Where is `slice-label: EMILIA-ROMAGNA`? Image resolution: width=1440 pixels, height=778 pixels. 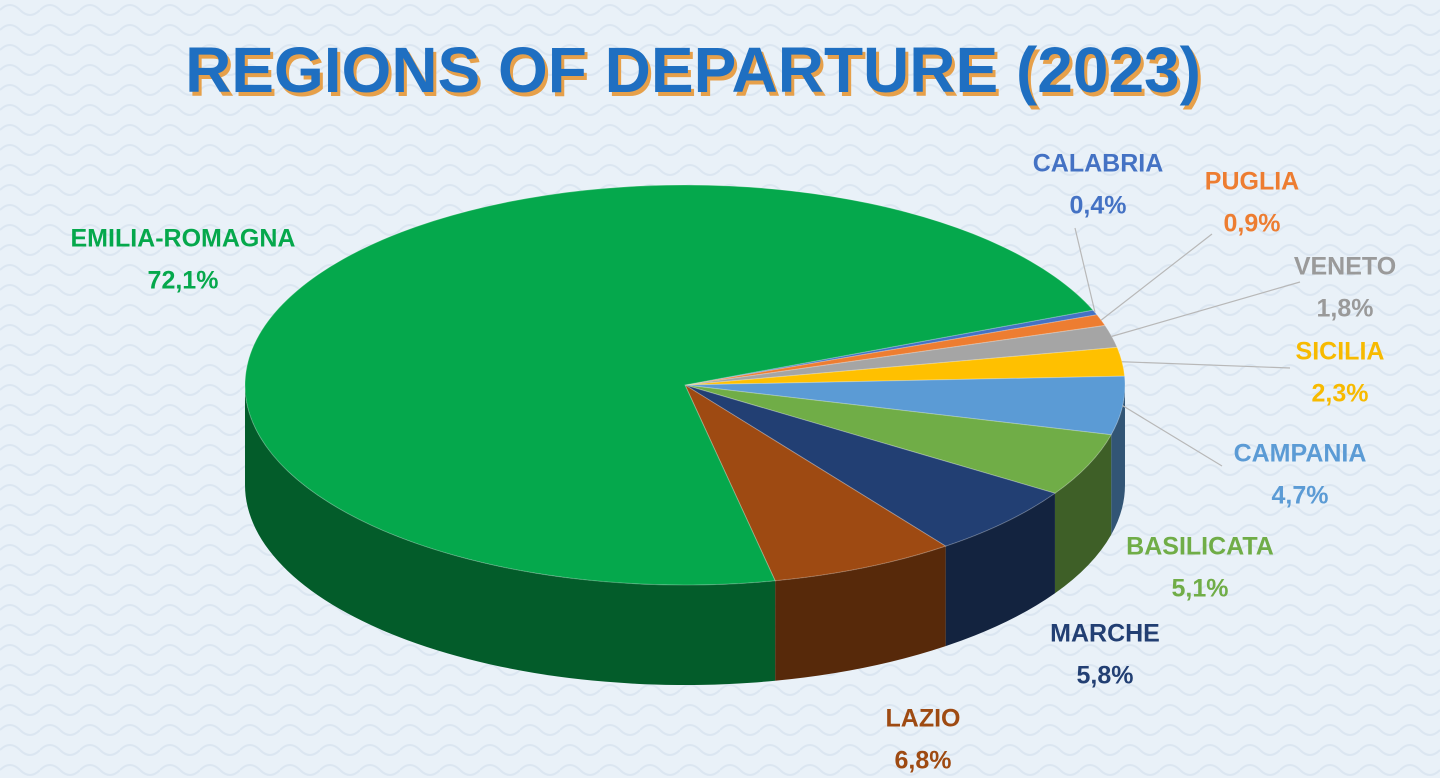
slice-label: EMILIA-ROMAGNA is located at coordinates (183, 239).